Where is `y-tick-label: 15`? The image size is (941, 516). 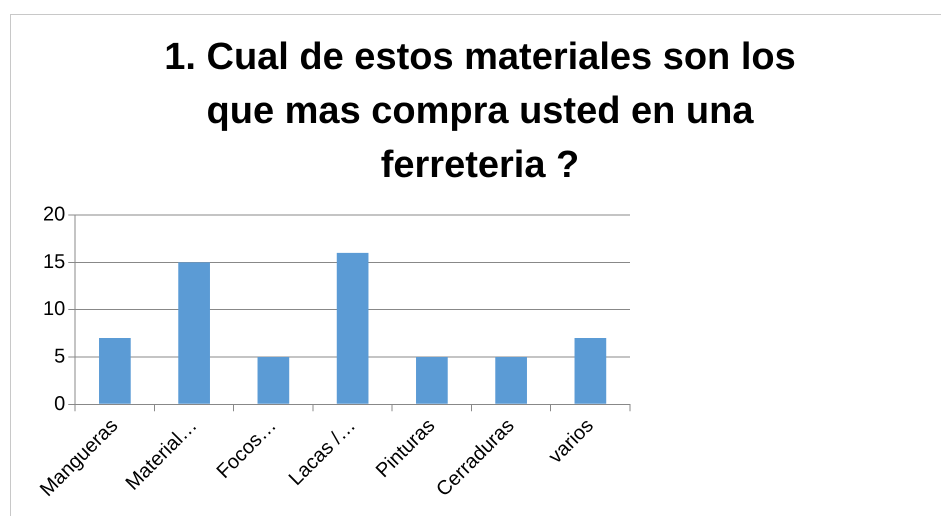 y-tick-label: 15 is located at coordinates (54, 261).